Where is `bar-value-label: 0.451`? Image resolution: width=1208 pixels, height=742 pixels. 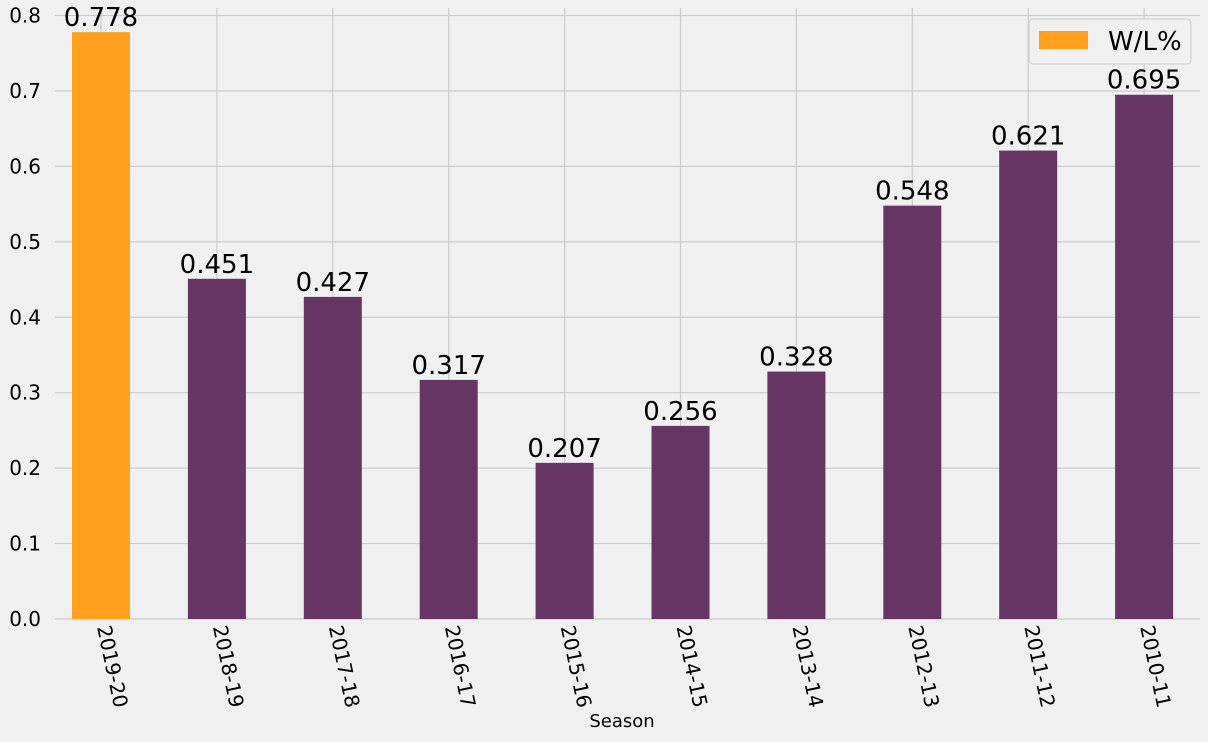 bar-value-label: 0.451 is located at coordinates (217, 265).